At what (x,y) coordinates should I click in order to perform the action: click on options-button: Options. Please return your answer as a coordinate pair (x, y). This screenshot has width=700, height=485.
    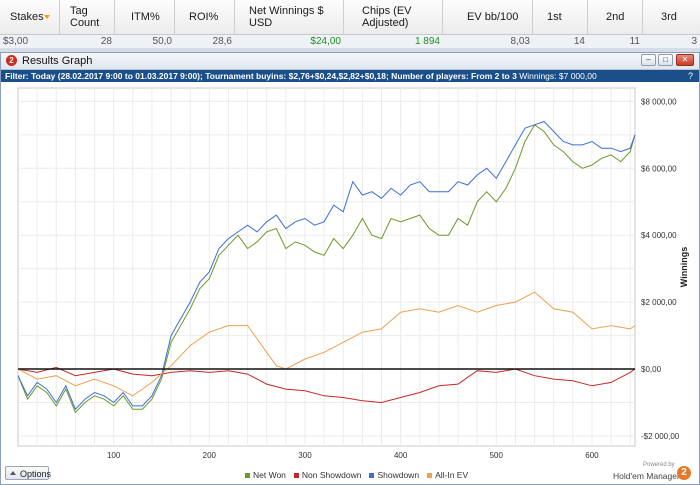
    Looking at the image, I should click on (28, 473).